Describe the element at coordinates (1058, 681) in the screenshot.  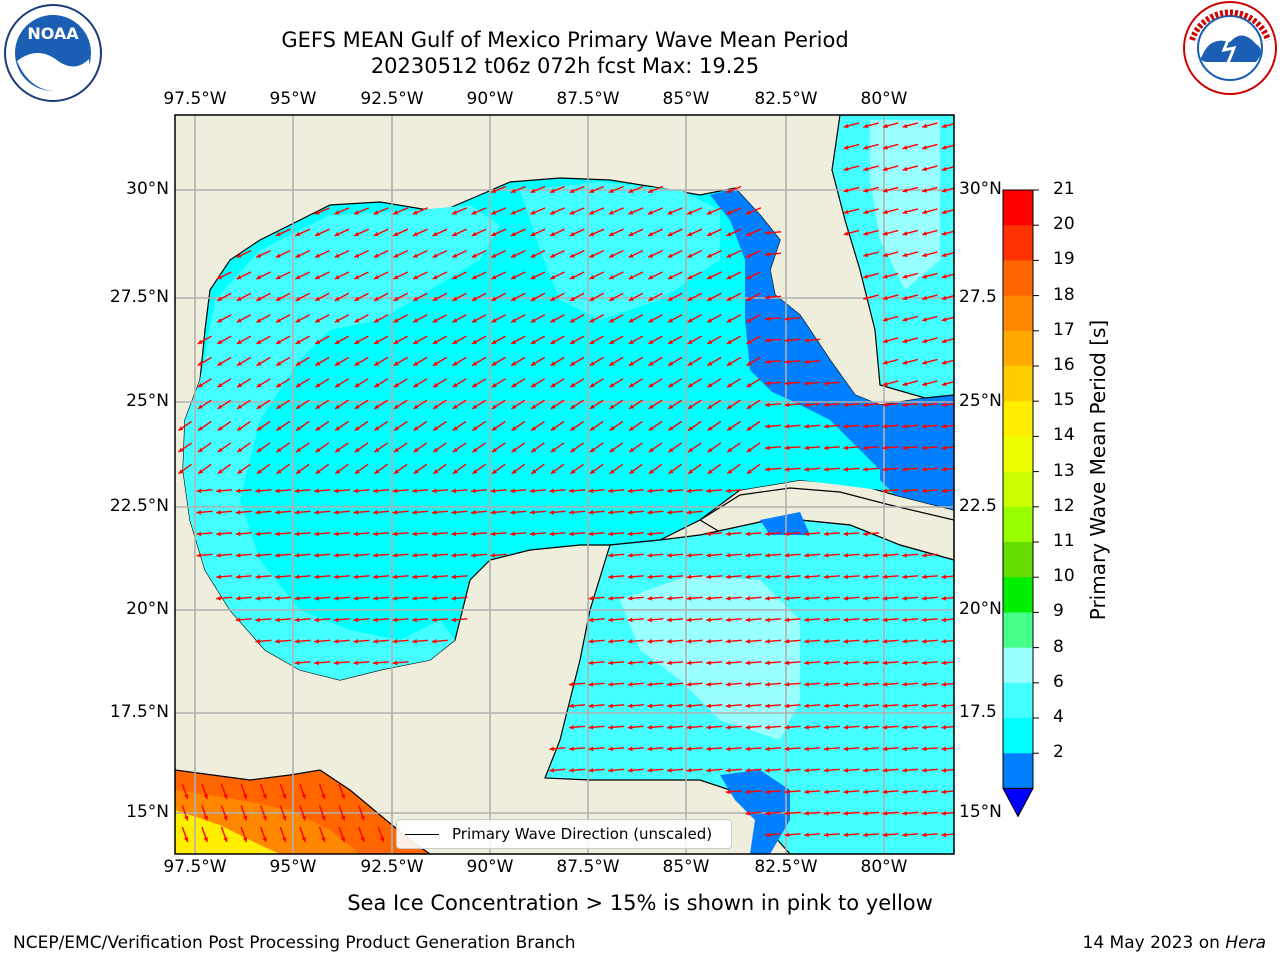
I see `colorbar-tick-label: 6` at that location.